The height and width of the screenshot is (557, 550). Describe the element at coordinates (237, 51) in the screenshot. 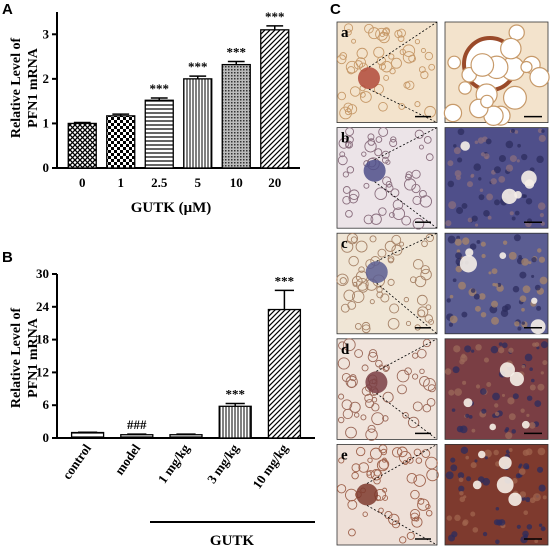

I see `chartA-annotation-4: ***` at that location.